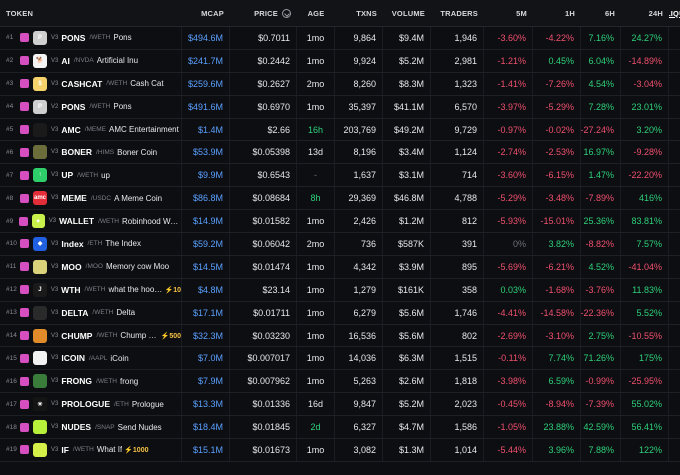 This screenshot has height=475, width=680. I want to click on rank-label: #10, so click(11, 244).